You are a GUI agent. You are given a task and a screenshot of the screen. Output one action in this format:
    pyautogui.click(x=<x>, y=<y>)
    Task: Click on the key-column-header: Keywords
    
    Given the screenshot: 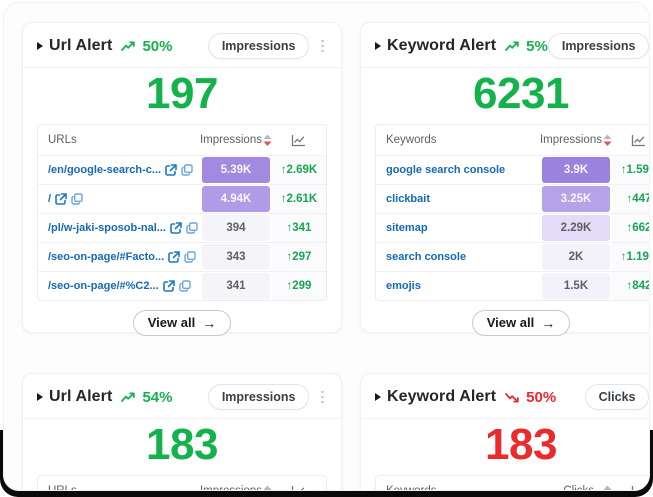 What is the action you would take?
    pyautogui.click(x=411, y=488)
    